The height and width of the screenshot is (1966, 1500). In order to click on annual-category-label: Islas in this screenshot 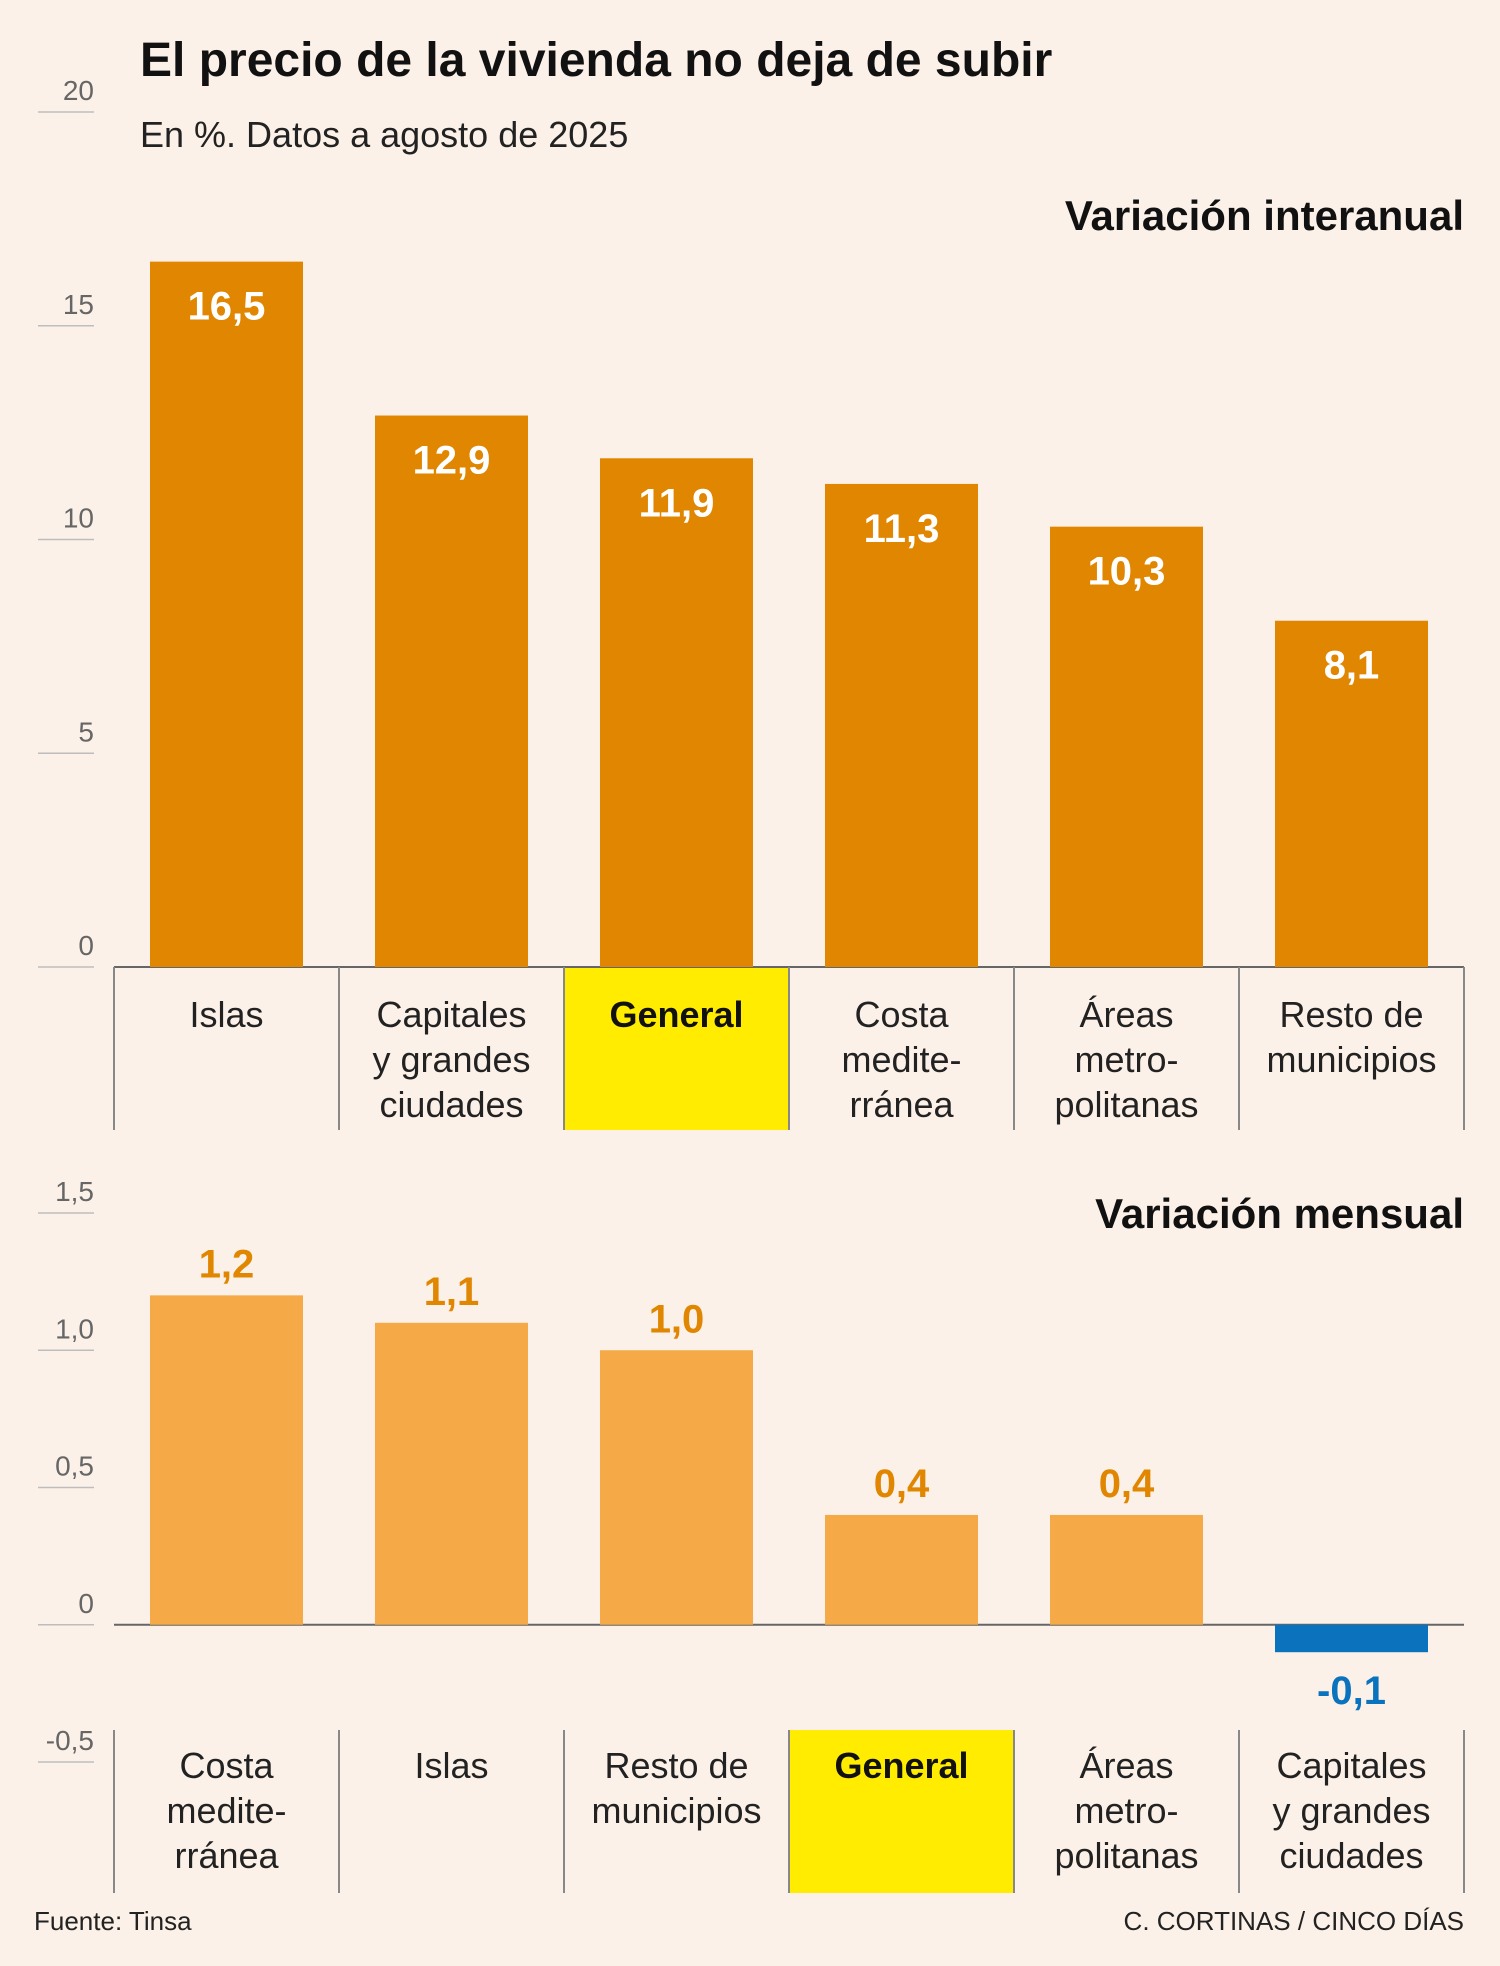, I will do `click(226, 1014)`.